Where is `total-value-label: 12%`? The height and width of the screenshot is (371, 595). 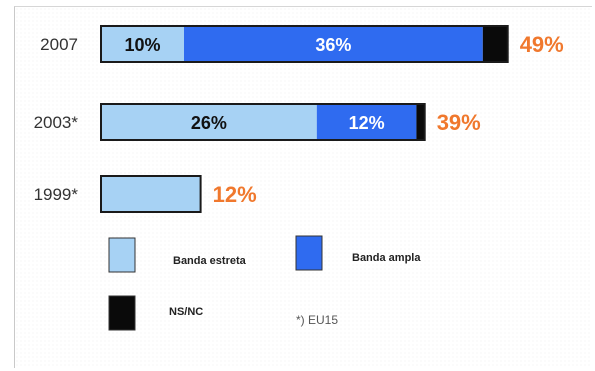 total-value-label: 12% is located at coordinates (235, 194).